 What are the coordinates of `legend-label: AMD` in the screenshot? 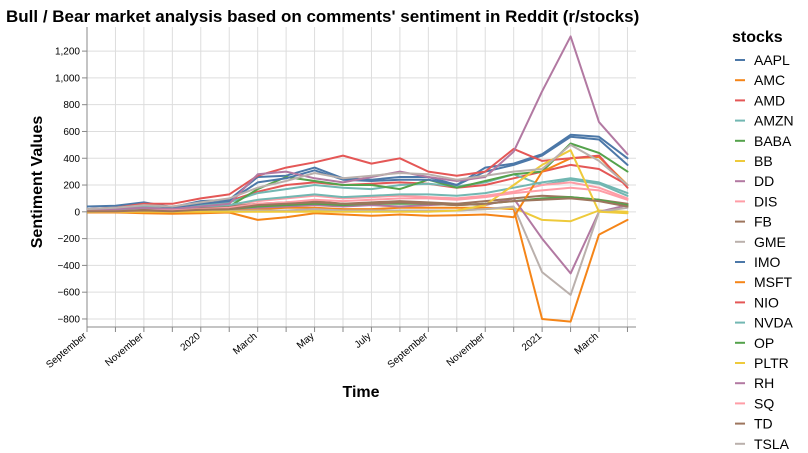 It's located at (769, 100).